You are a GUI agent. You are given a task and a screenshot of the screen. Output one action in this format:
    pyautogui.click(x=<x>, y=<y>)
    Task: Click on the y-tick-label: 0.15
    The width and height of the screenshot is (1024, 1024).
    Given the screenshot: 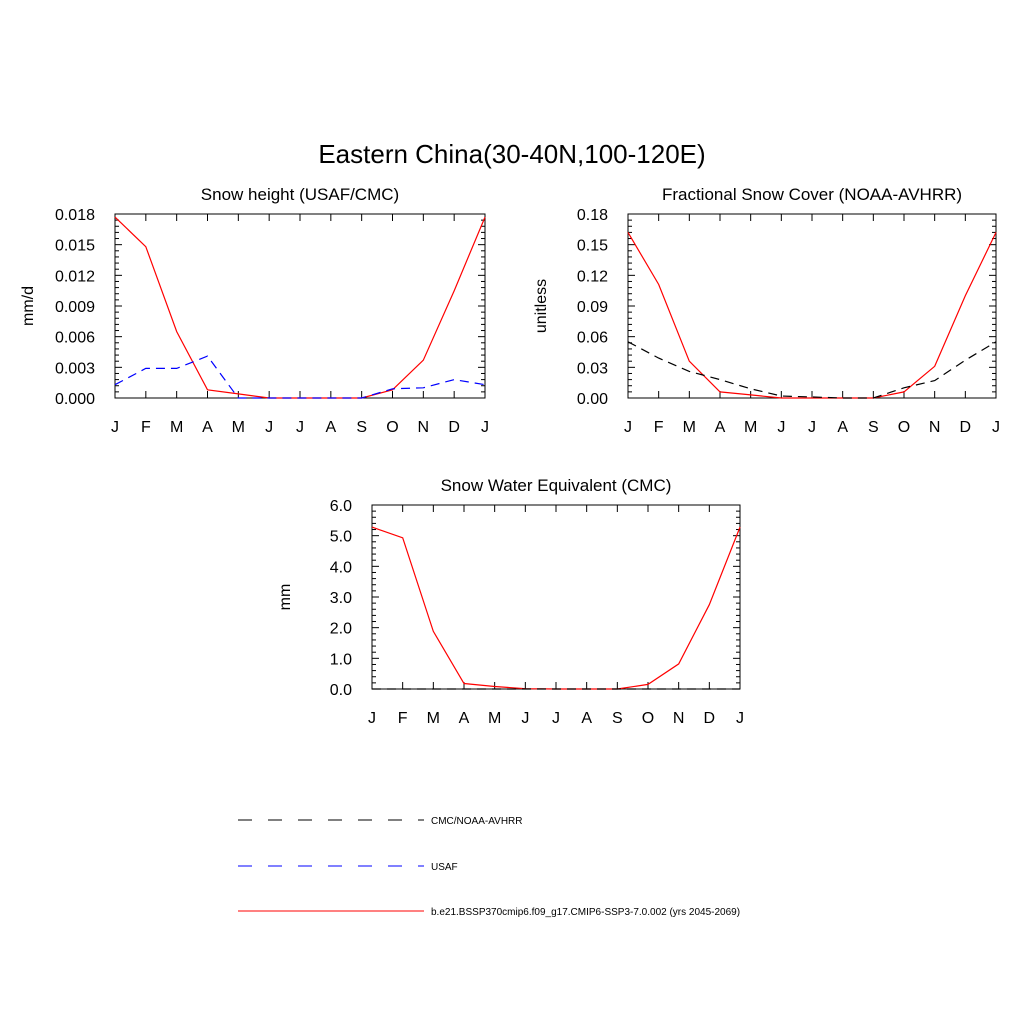 What is the action you would take?
    pyautogui.click(x=592, y=246)
    